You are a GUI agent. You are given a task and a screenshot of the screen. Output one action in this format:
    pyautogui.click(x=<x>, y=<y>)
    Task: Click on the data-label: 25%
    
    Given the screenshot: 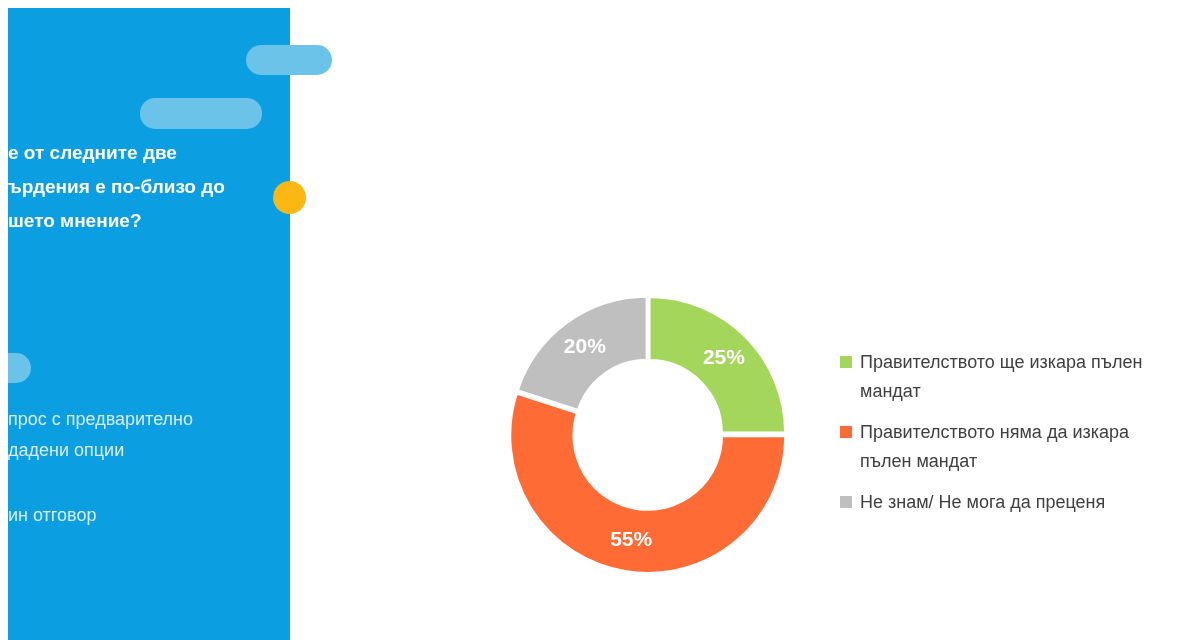 What is the action you would take?
    pyautogui.click(x=724, y=356)
    